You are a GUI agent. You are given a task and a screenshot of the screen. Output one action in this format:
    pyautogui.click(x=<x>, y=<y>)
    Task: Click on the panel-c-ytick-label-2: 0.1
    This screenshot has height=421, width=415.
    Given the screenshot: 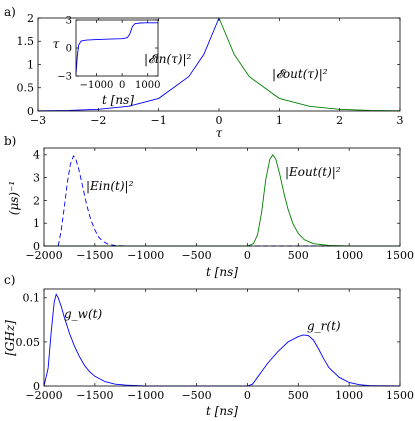 What is the action you would take?
    pyautogui.click(x=32, y=298)
    